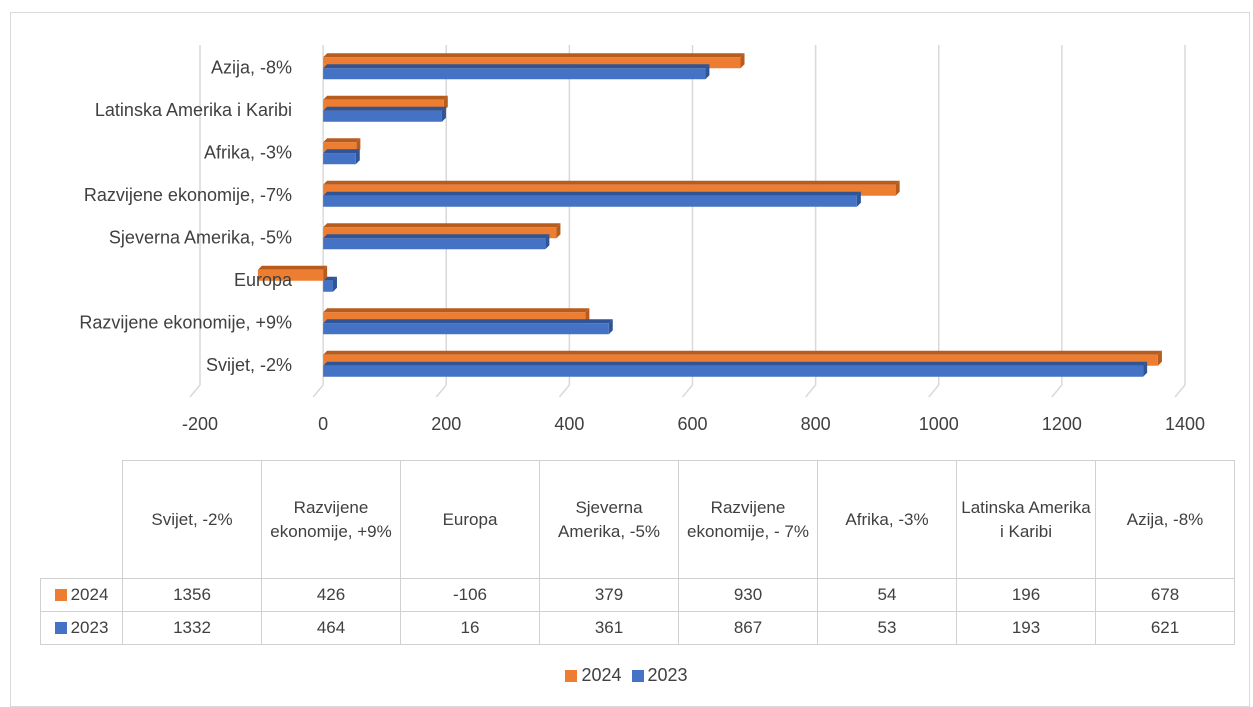  Describe the element at coordinates (1165, 595) in the screenshot. I see `table-cell: 678` at that location.